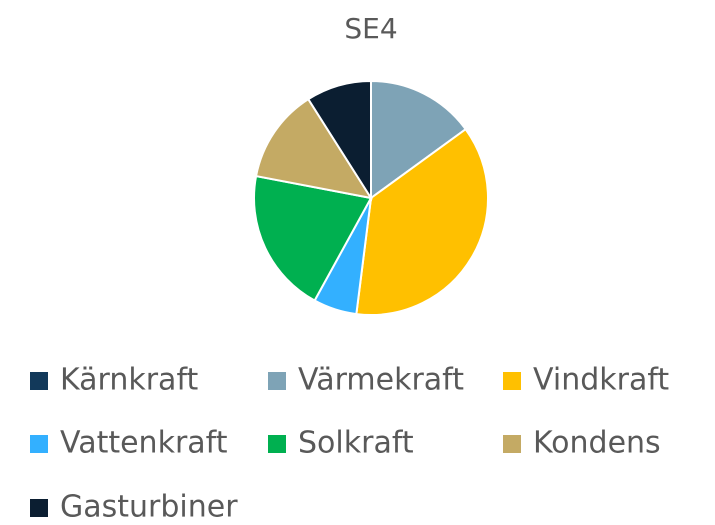 The height and width of the screenshot is (525, 715). I want to click on legend-label: Kondens, so click(597, 443).